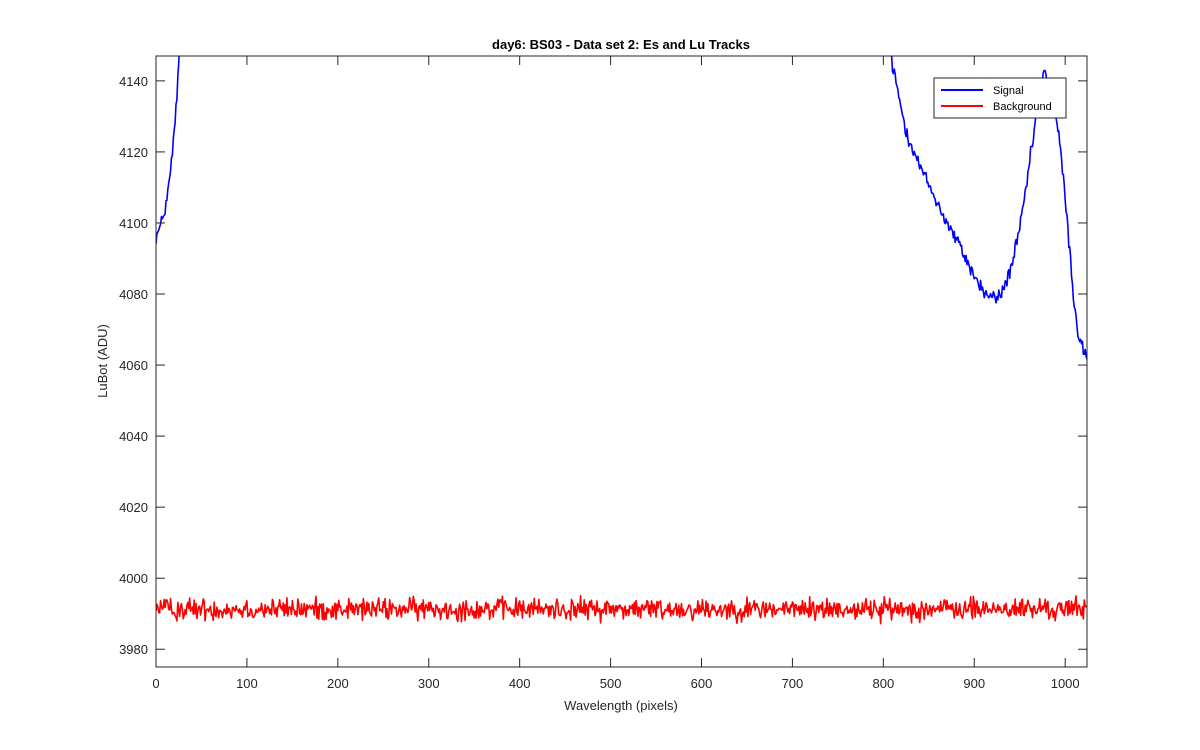  Describe the element at coordinates (133, 365) in the screenshot. I see `y-tick-label: 4060` at that location.